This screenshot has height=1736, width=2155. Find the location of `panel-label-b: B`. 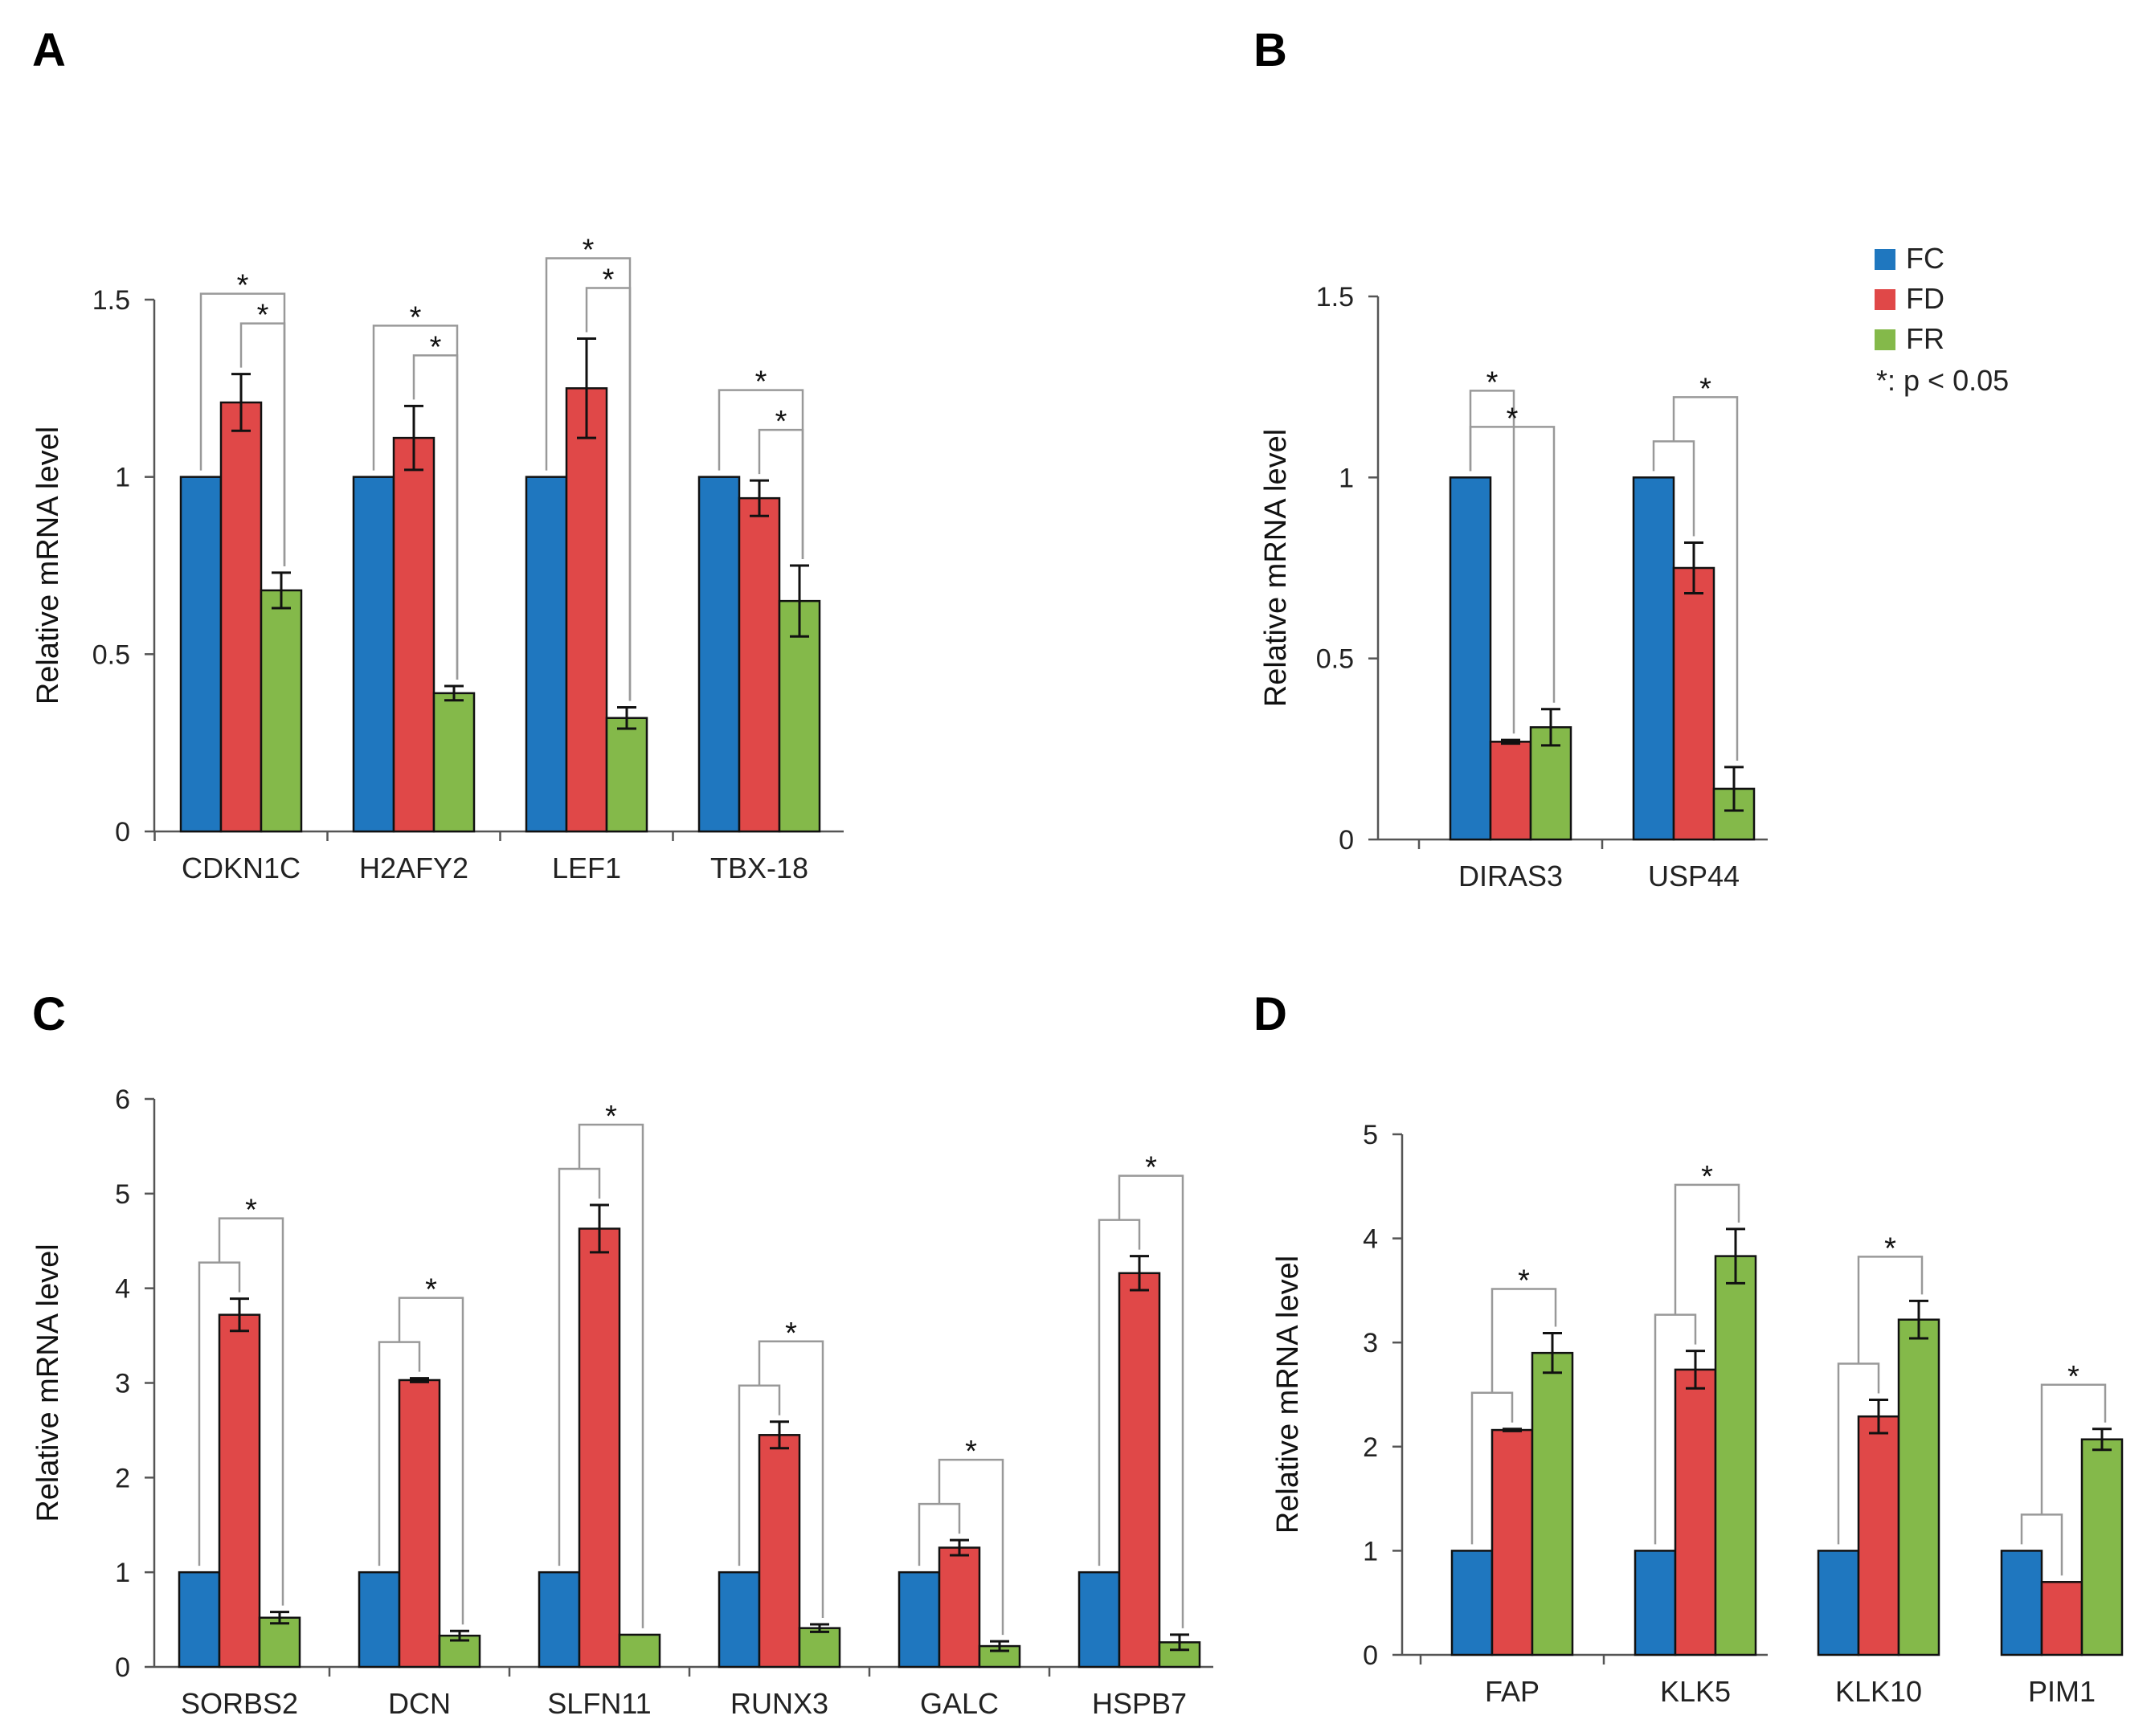

panel-label-b: B is located at coordinates (1270, 50).